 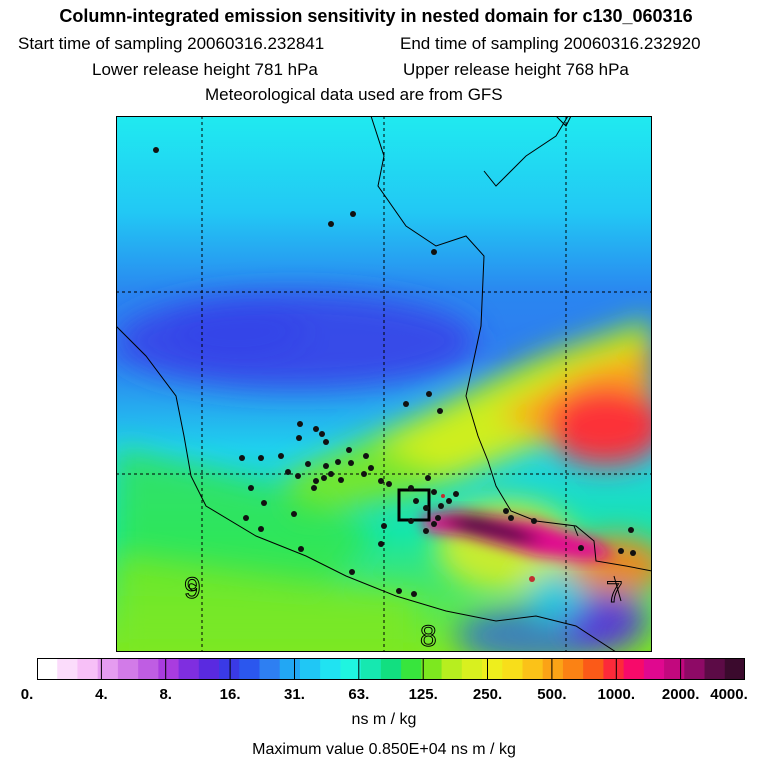 What do you see at coordinates (27, 694) in the screenshot?
I see `colorbar-tick-label: 0.` at bounding box center [27, 694].